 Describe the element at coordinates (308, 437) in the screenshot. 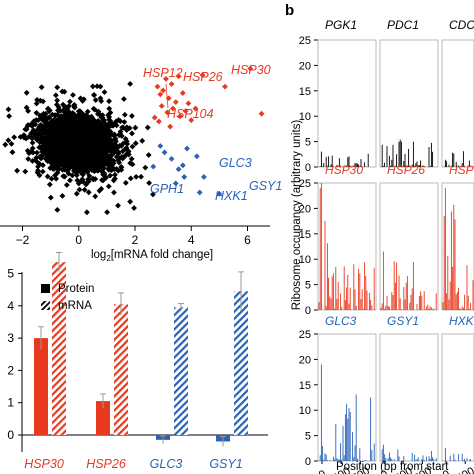

I see `track-y-tick-label: 5` at that location.